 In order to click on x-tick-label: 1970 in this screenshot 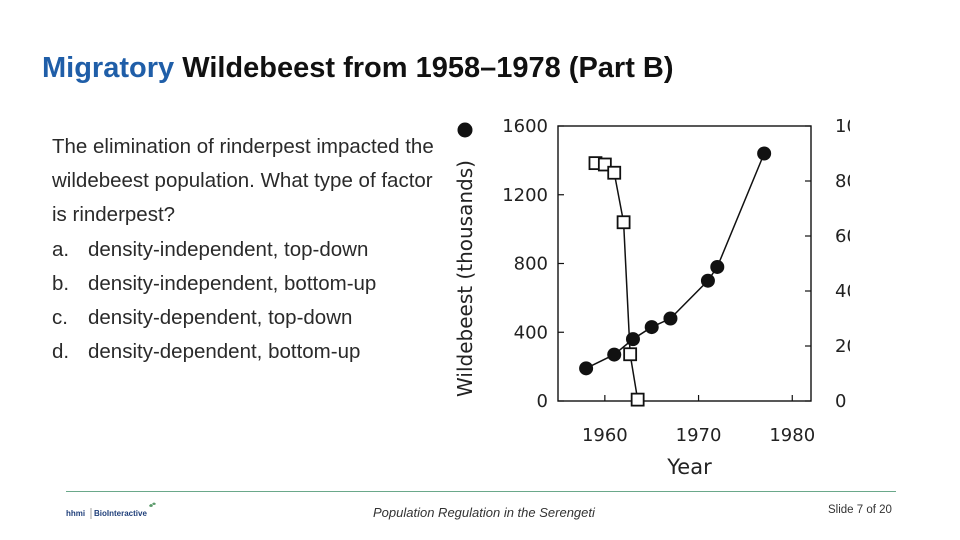, I will do `click(699, 435)`.